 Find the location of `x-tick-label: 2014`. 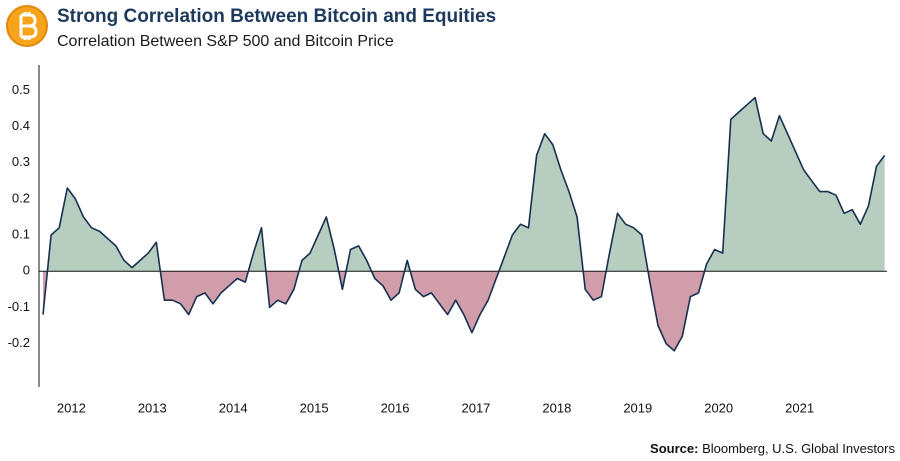

x-tick-label: 2014 is located at coordinates (233, 407).